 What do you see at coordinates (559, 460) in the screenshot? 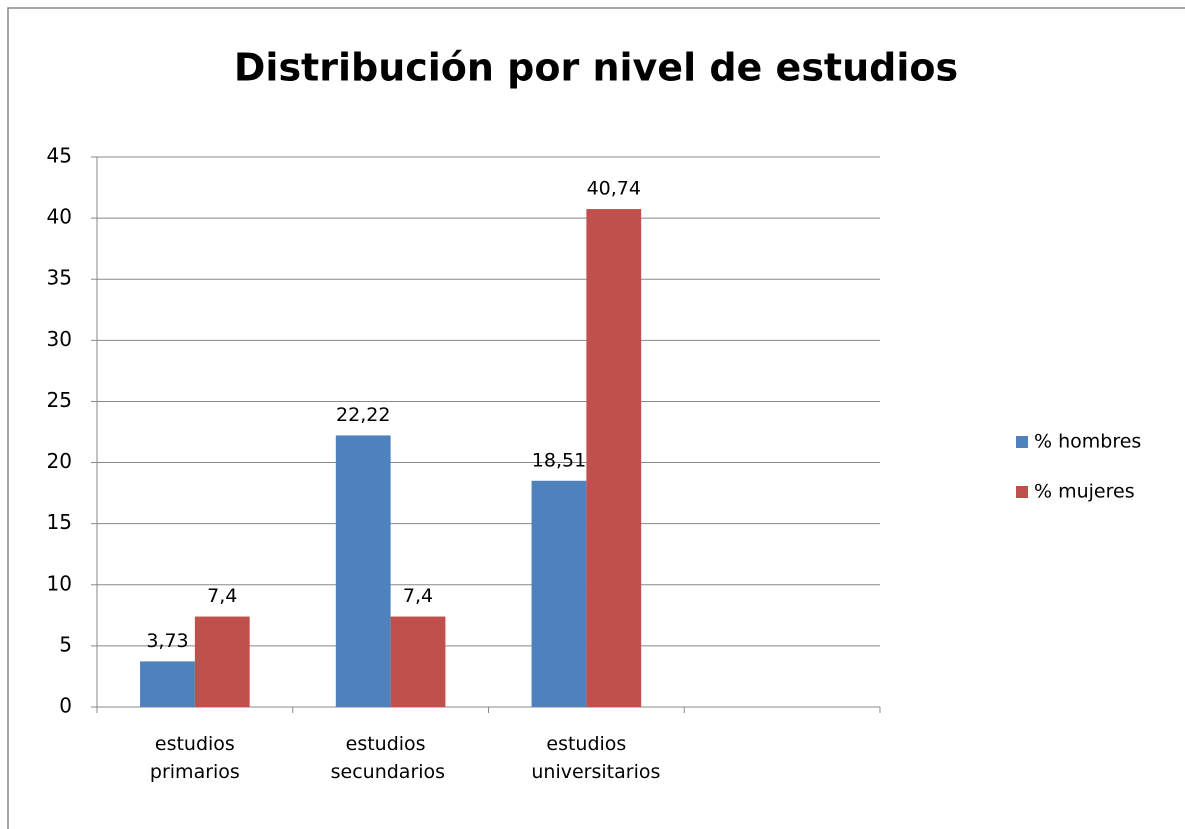
I see `data-label: 18,51` at bounding box center [559, 460].